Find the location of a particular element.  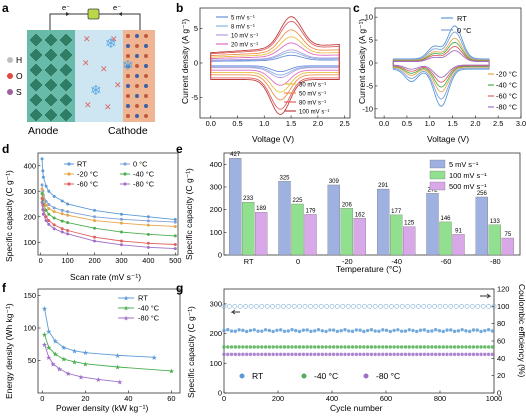

bar-value-label: 177 is located at coordinates (396, 212).